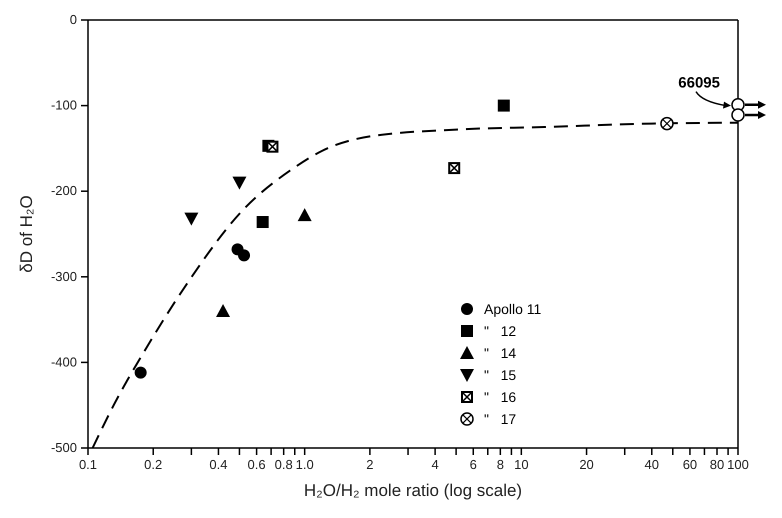 The height and width of the screenshot is (518, 782). What do you see at coordinates (435, 464) in the screenshot?
I see `x-tick-label: 4` at bounding box center [435, 464].